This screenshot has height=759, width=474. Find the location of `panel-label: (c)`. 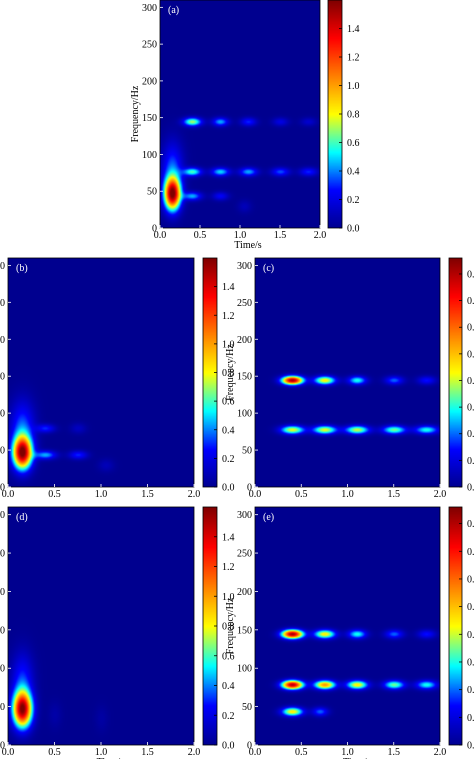

panel-label: (c) is located at coordinates (268, 268).